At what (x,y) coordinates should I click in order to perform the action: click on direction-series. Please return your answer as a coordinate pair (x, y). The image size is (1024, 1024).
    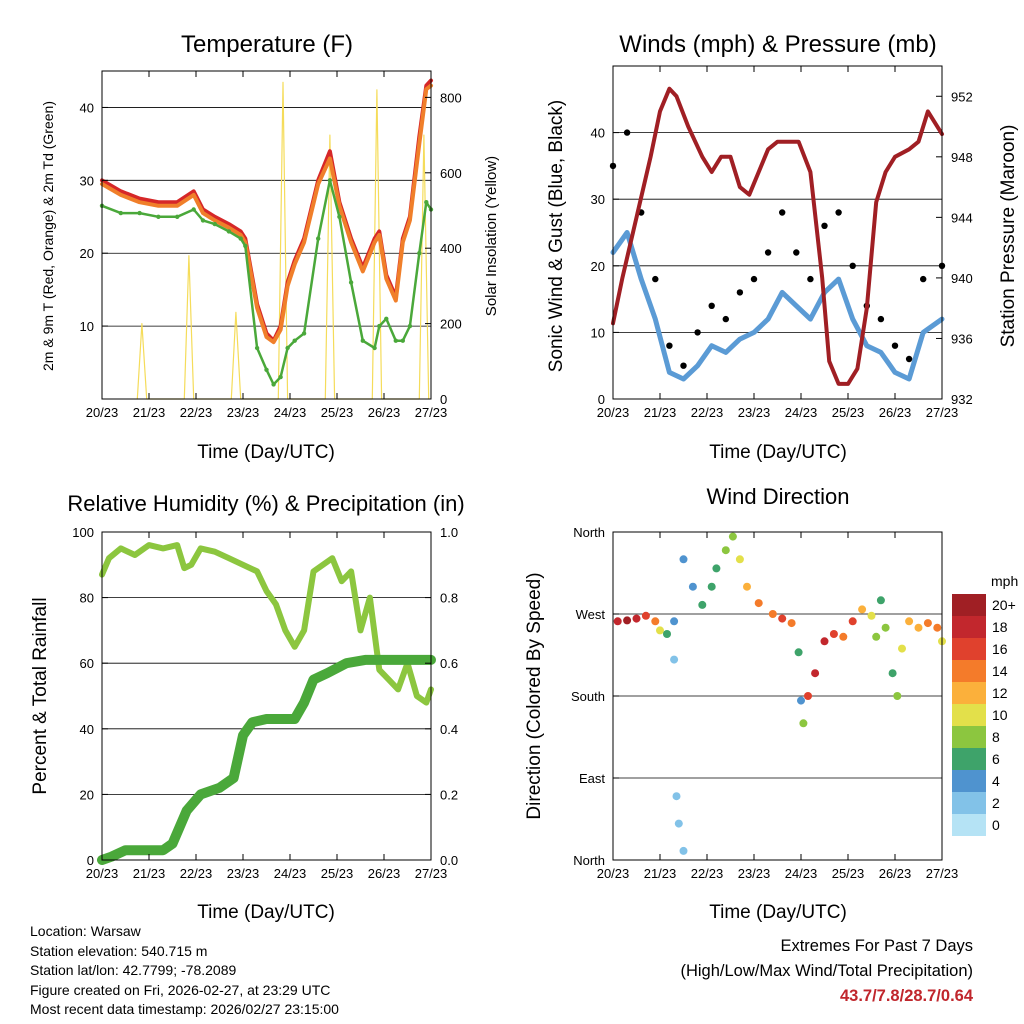
    Looking at the image, I should click on (779, 693).